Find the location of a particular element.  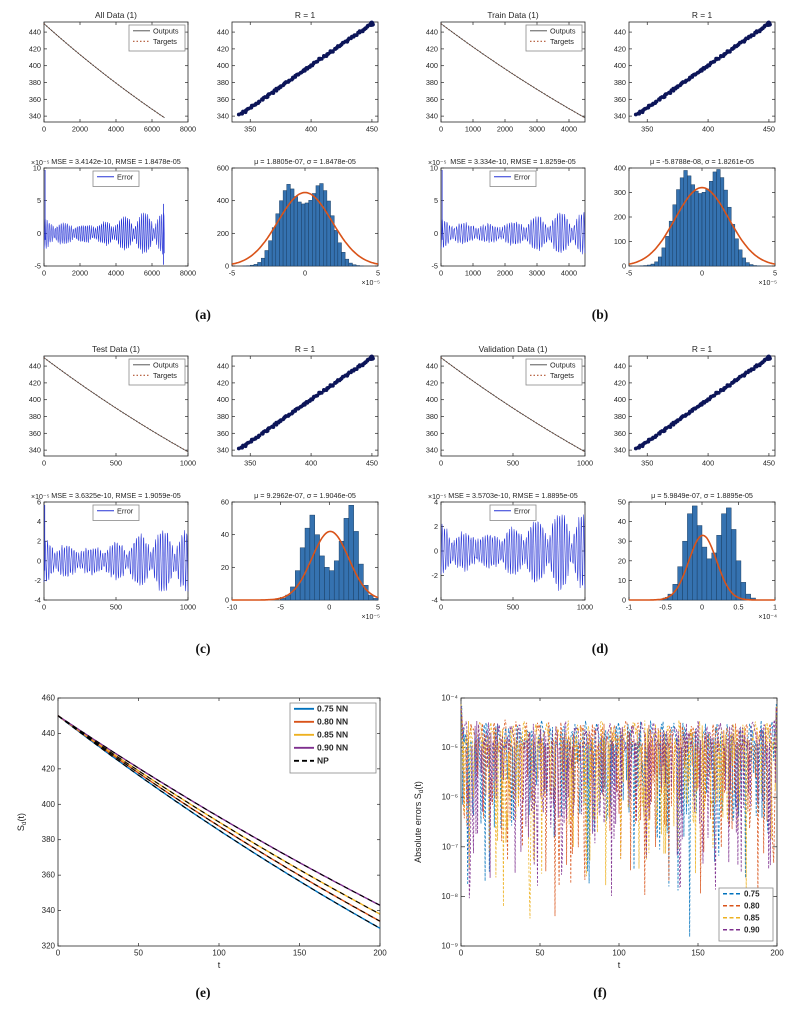

subplot-title: Validation Data (1) is located at coordinates (513, 349).